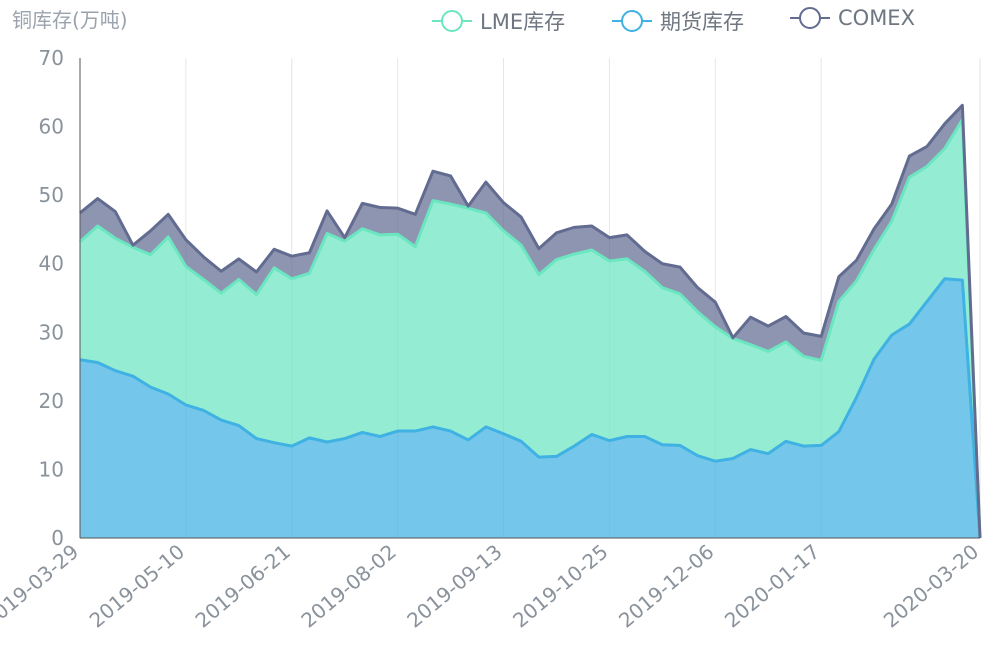 Image resolution: width=1000 pixels, height=660 pixels. I want to click on x-tick-label: 2020-03-20, so click(931, 585).